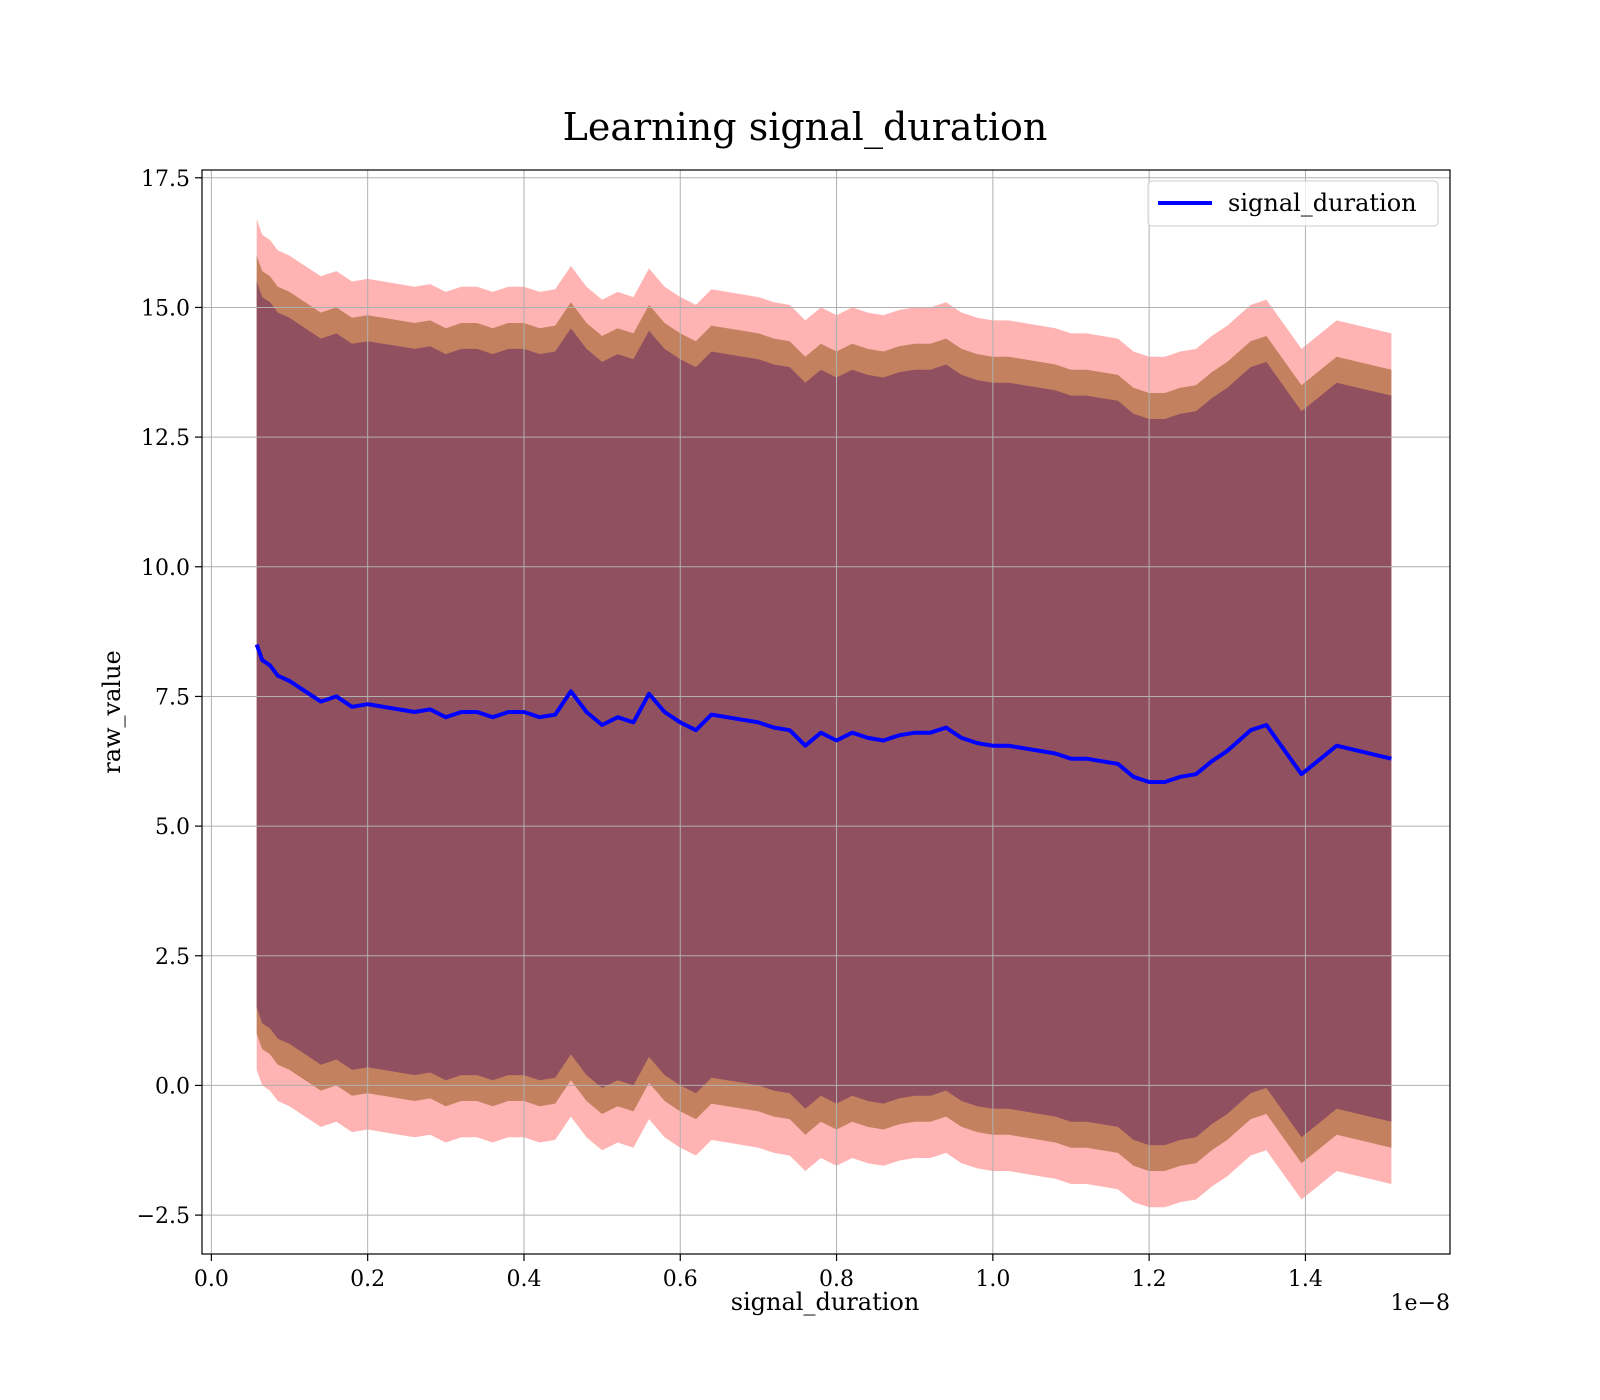  I want to click on x-tick-label: 0.4, so click(523, 1279).